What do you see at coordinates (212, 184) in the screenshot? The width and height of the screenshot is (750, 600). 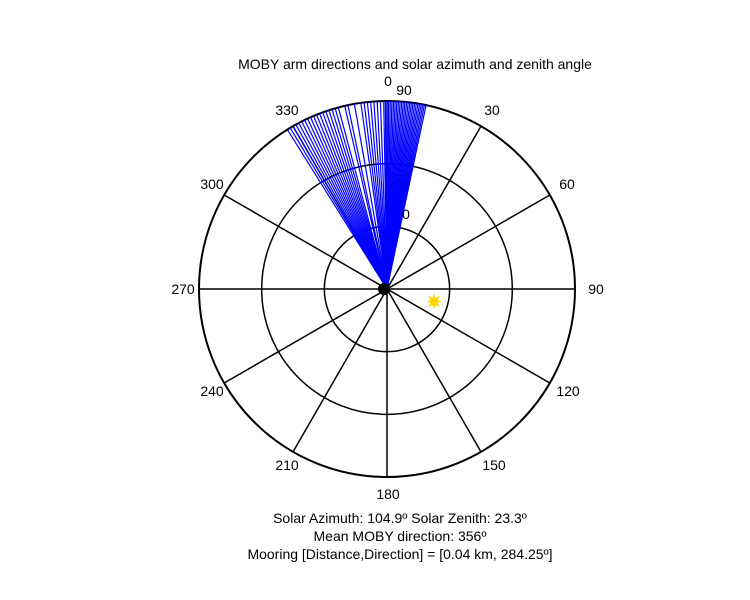 I see `angle-label-300: 300` at bounding box center [212, 184].